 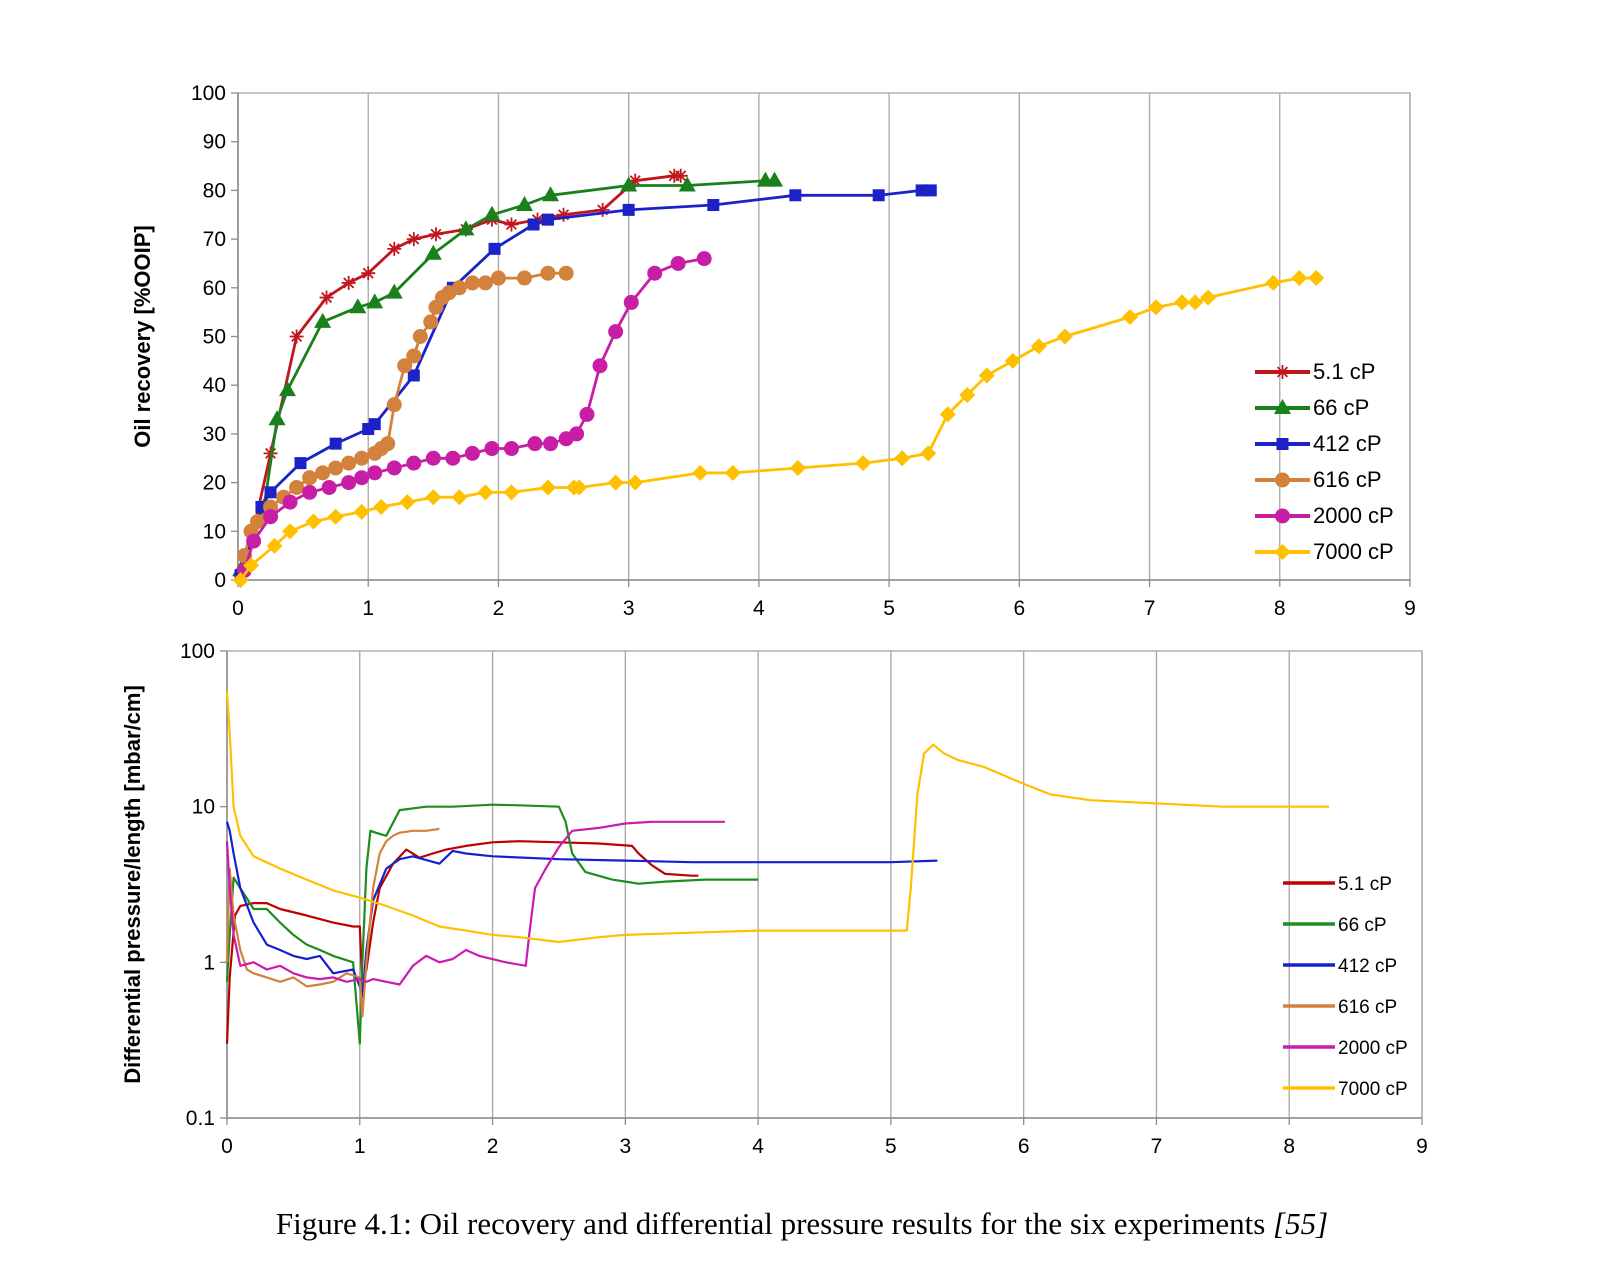 What do you see at coordinates (214, 288) in the screenshot?
I see `y-tick-label: 60` at bounding box center [214, 288].